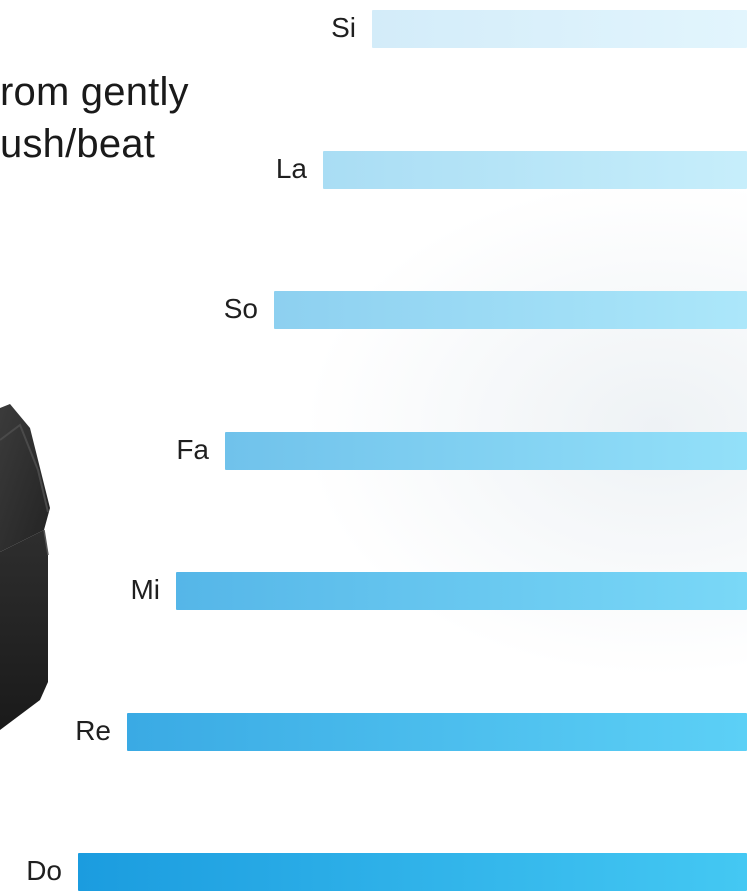 This screenshot has width=747, height=891. What do you see at coordinates (343, 27) in the screenshot?
I see `note-label: Si` at bounding box center [343, 27].